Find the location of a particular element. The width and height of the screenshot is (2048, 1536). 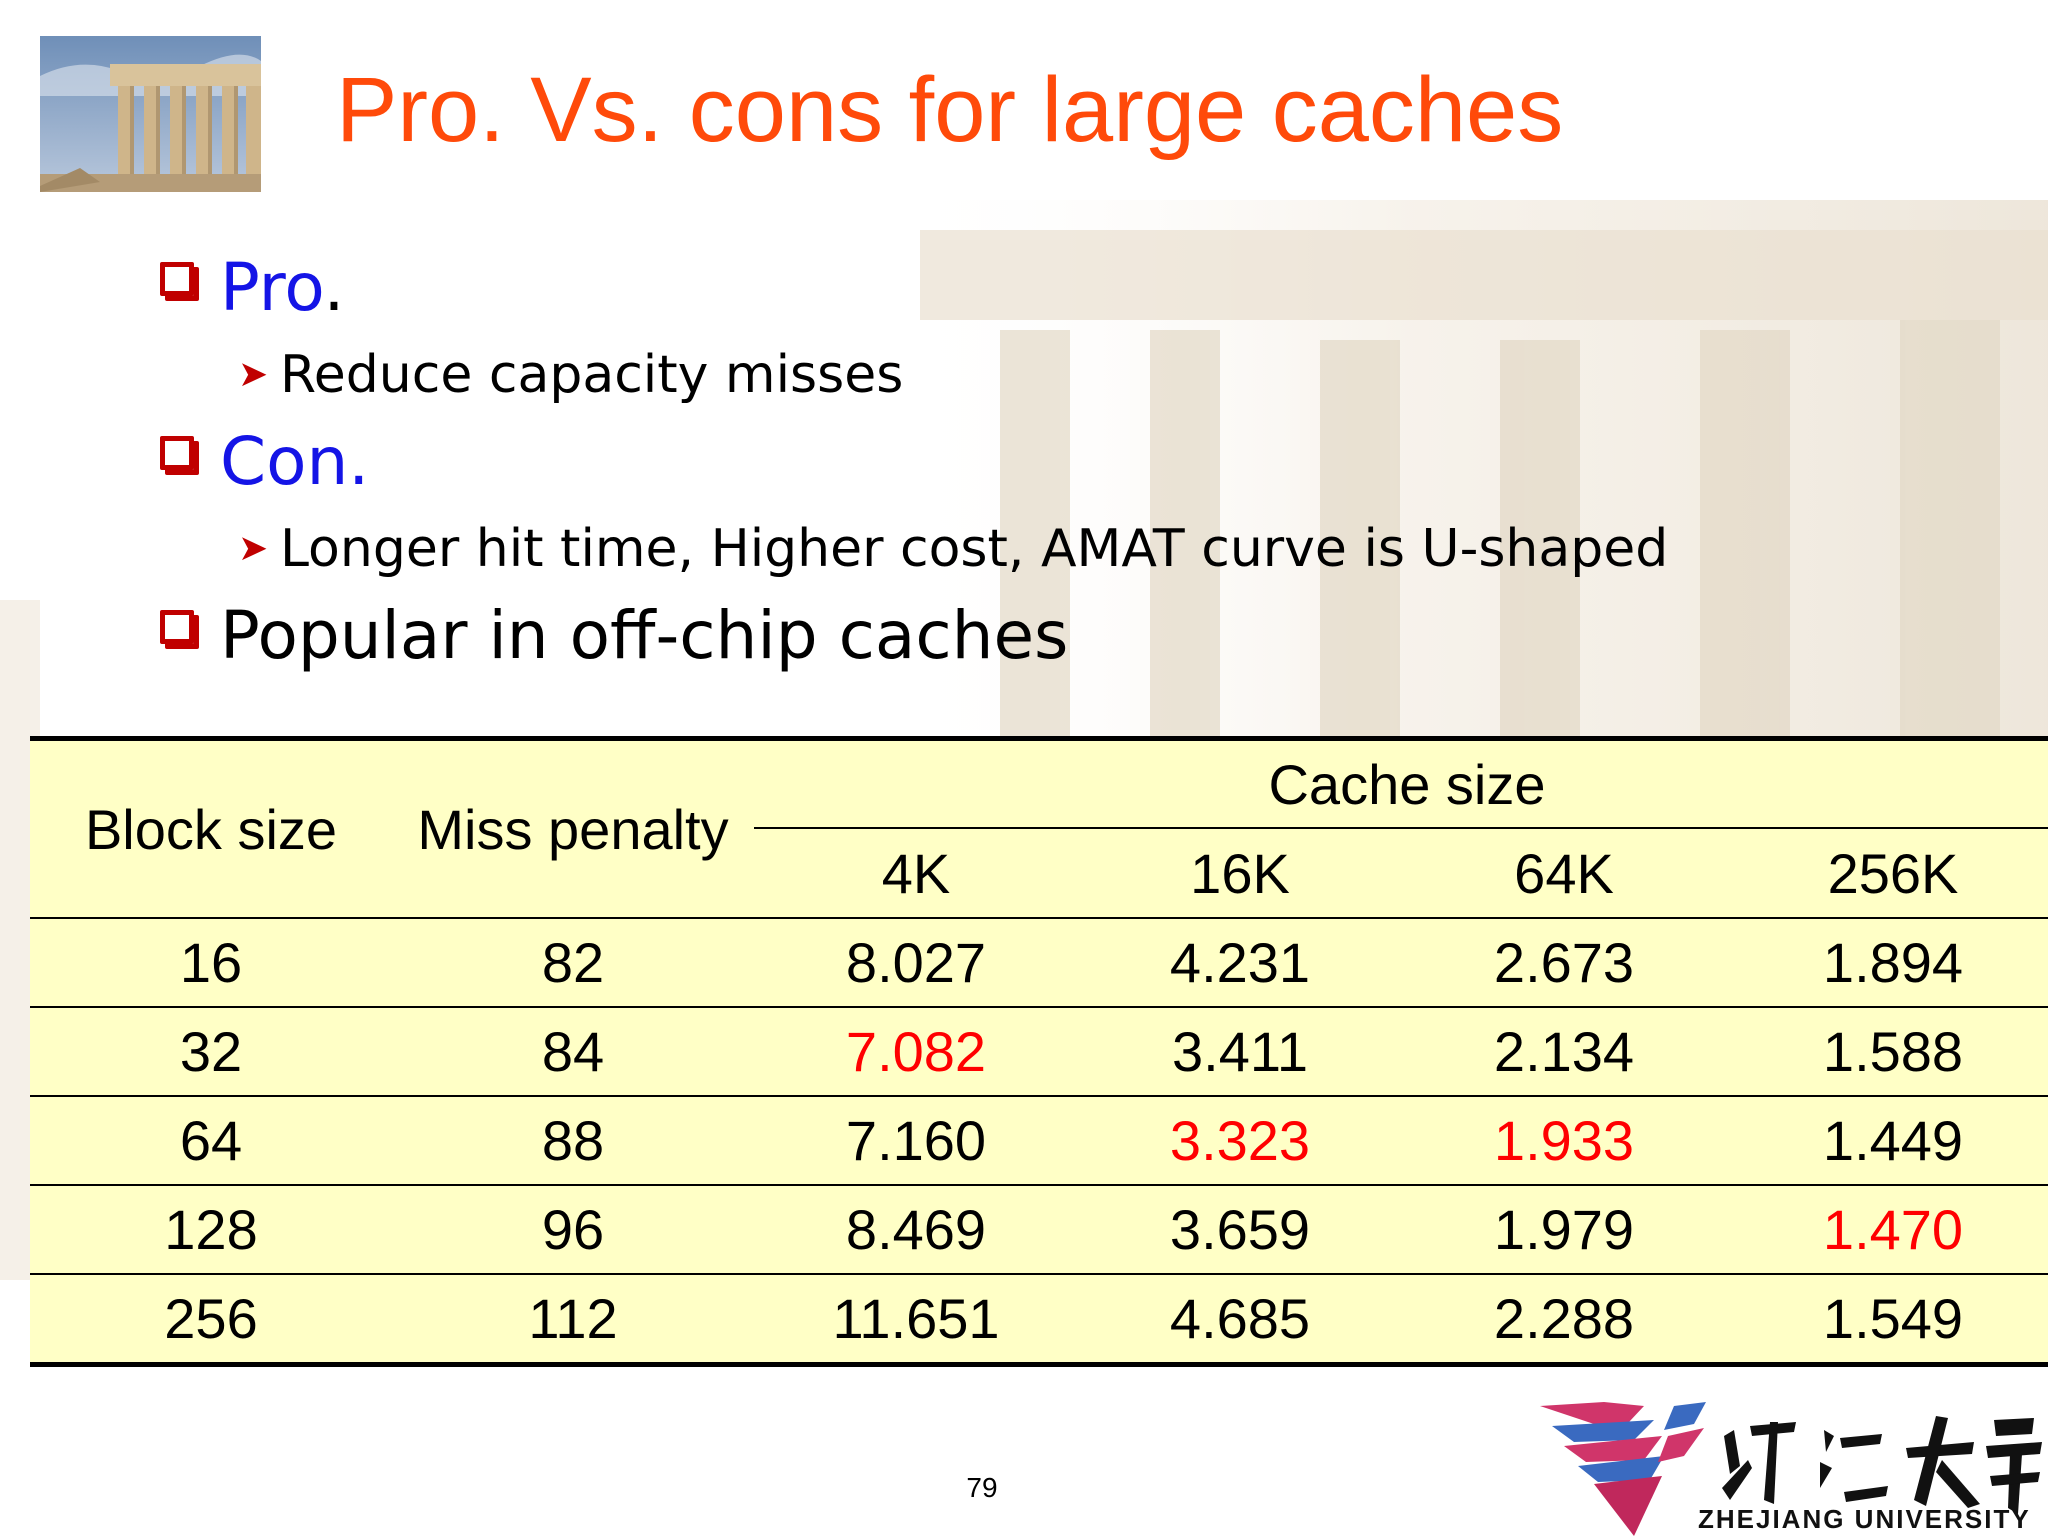

cell-amat-best: 3.323 is located at coordinates (1240, 1140).